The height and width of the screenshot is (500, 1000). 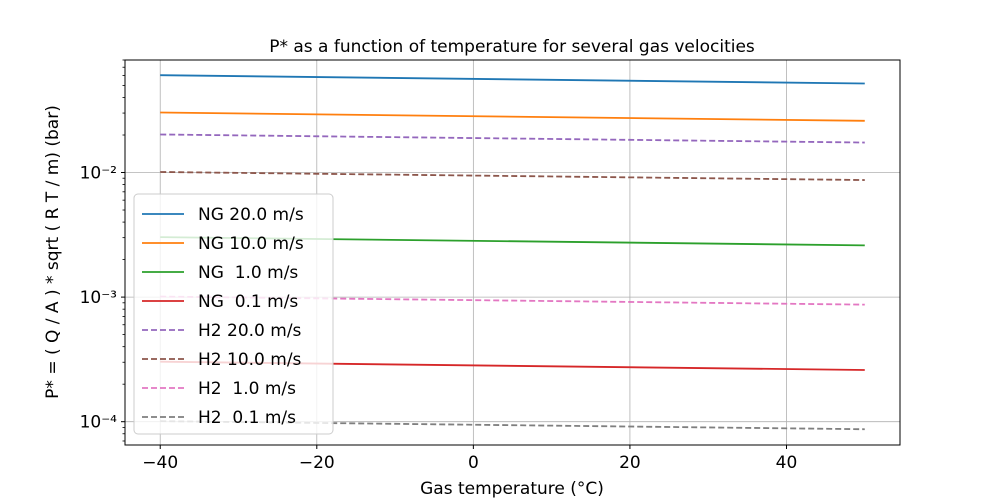 I want to click on y-tick-label: 10⁻⁴, so click(x=99, y=423).